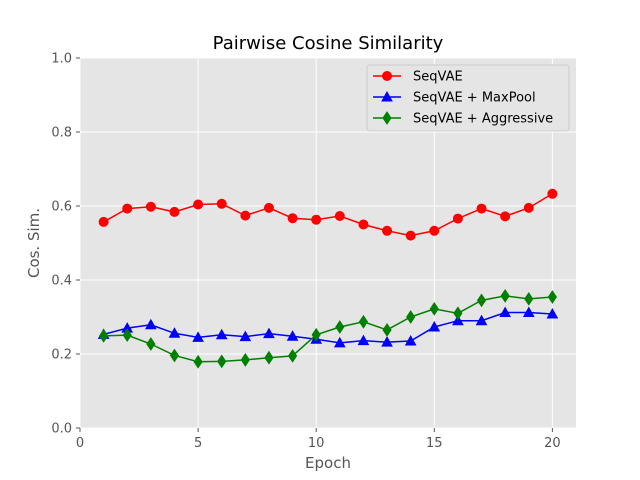 The image size is (640, 480). What do you see at coordinates (61, 207) in the screenshot?
I see `y-tick-label: 0.6` at bounding box center [61, 207].